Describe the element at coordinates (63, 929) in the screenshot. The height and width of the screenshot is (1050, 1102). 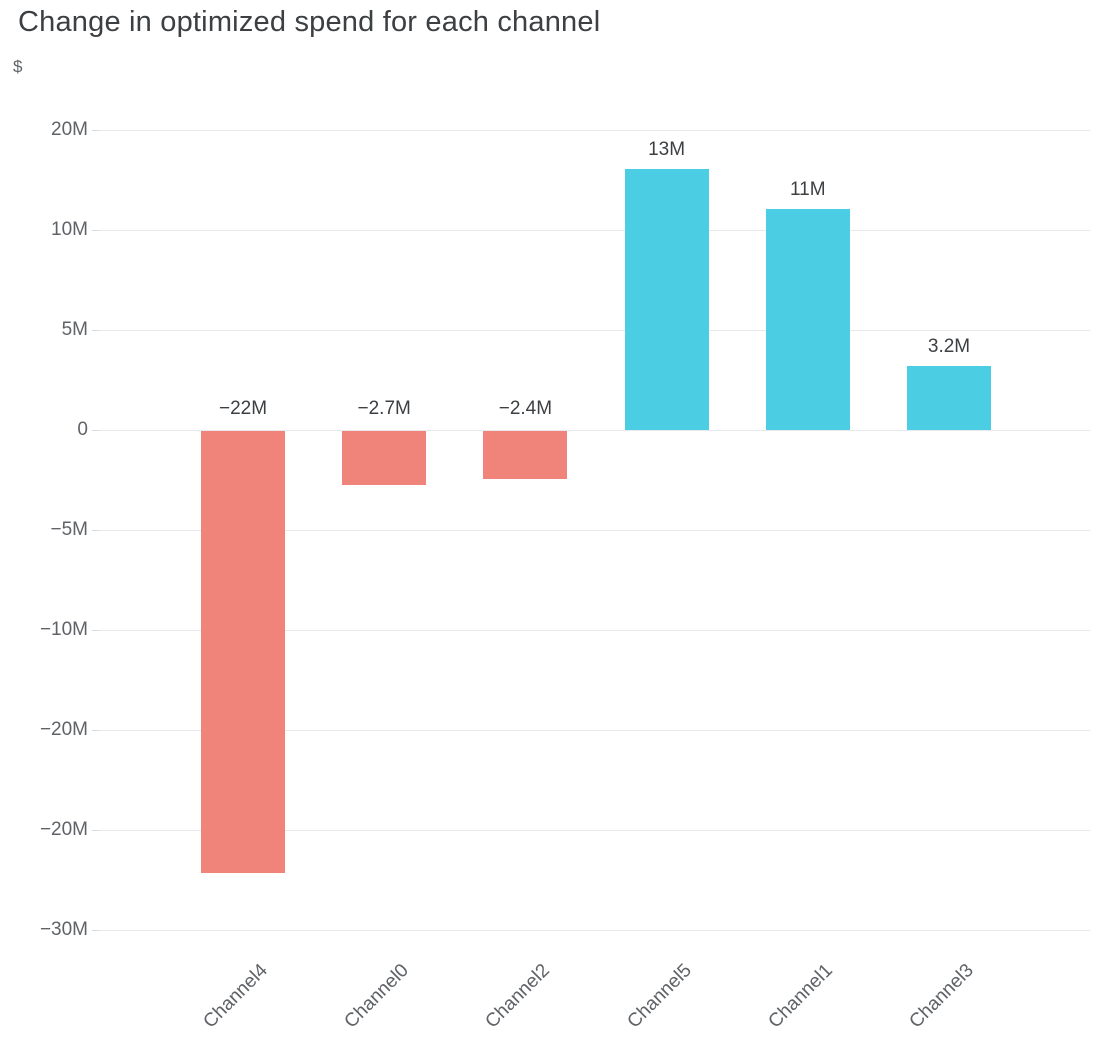
I see `y-tick-label: −30M` at that location.